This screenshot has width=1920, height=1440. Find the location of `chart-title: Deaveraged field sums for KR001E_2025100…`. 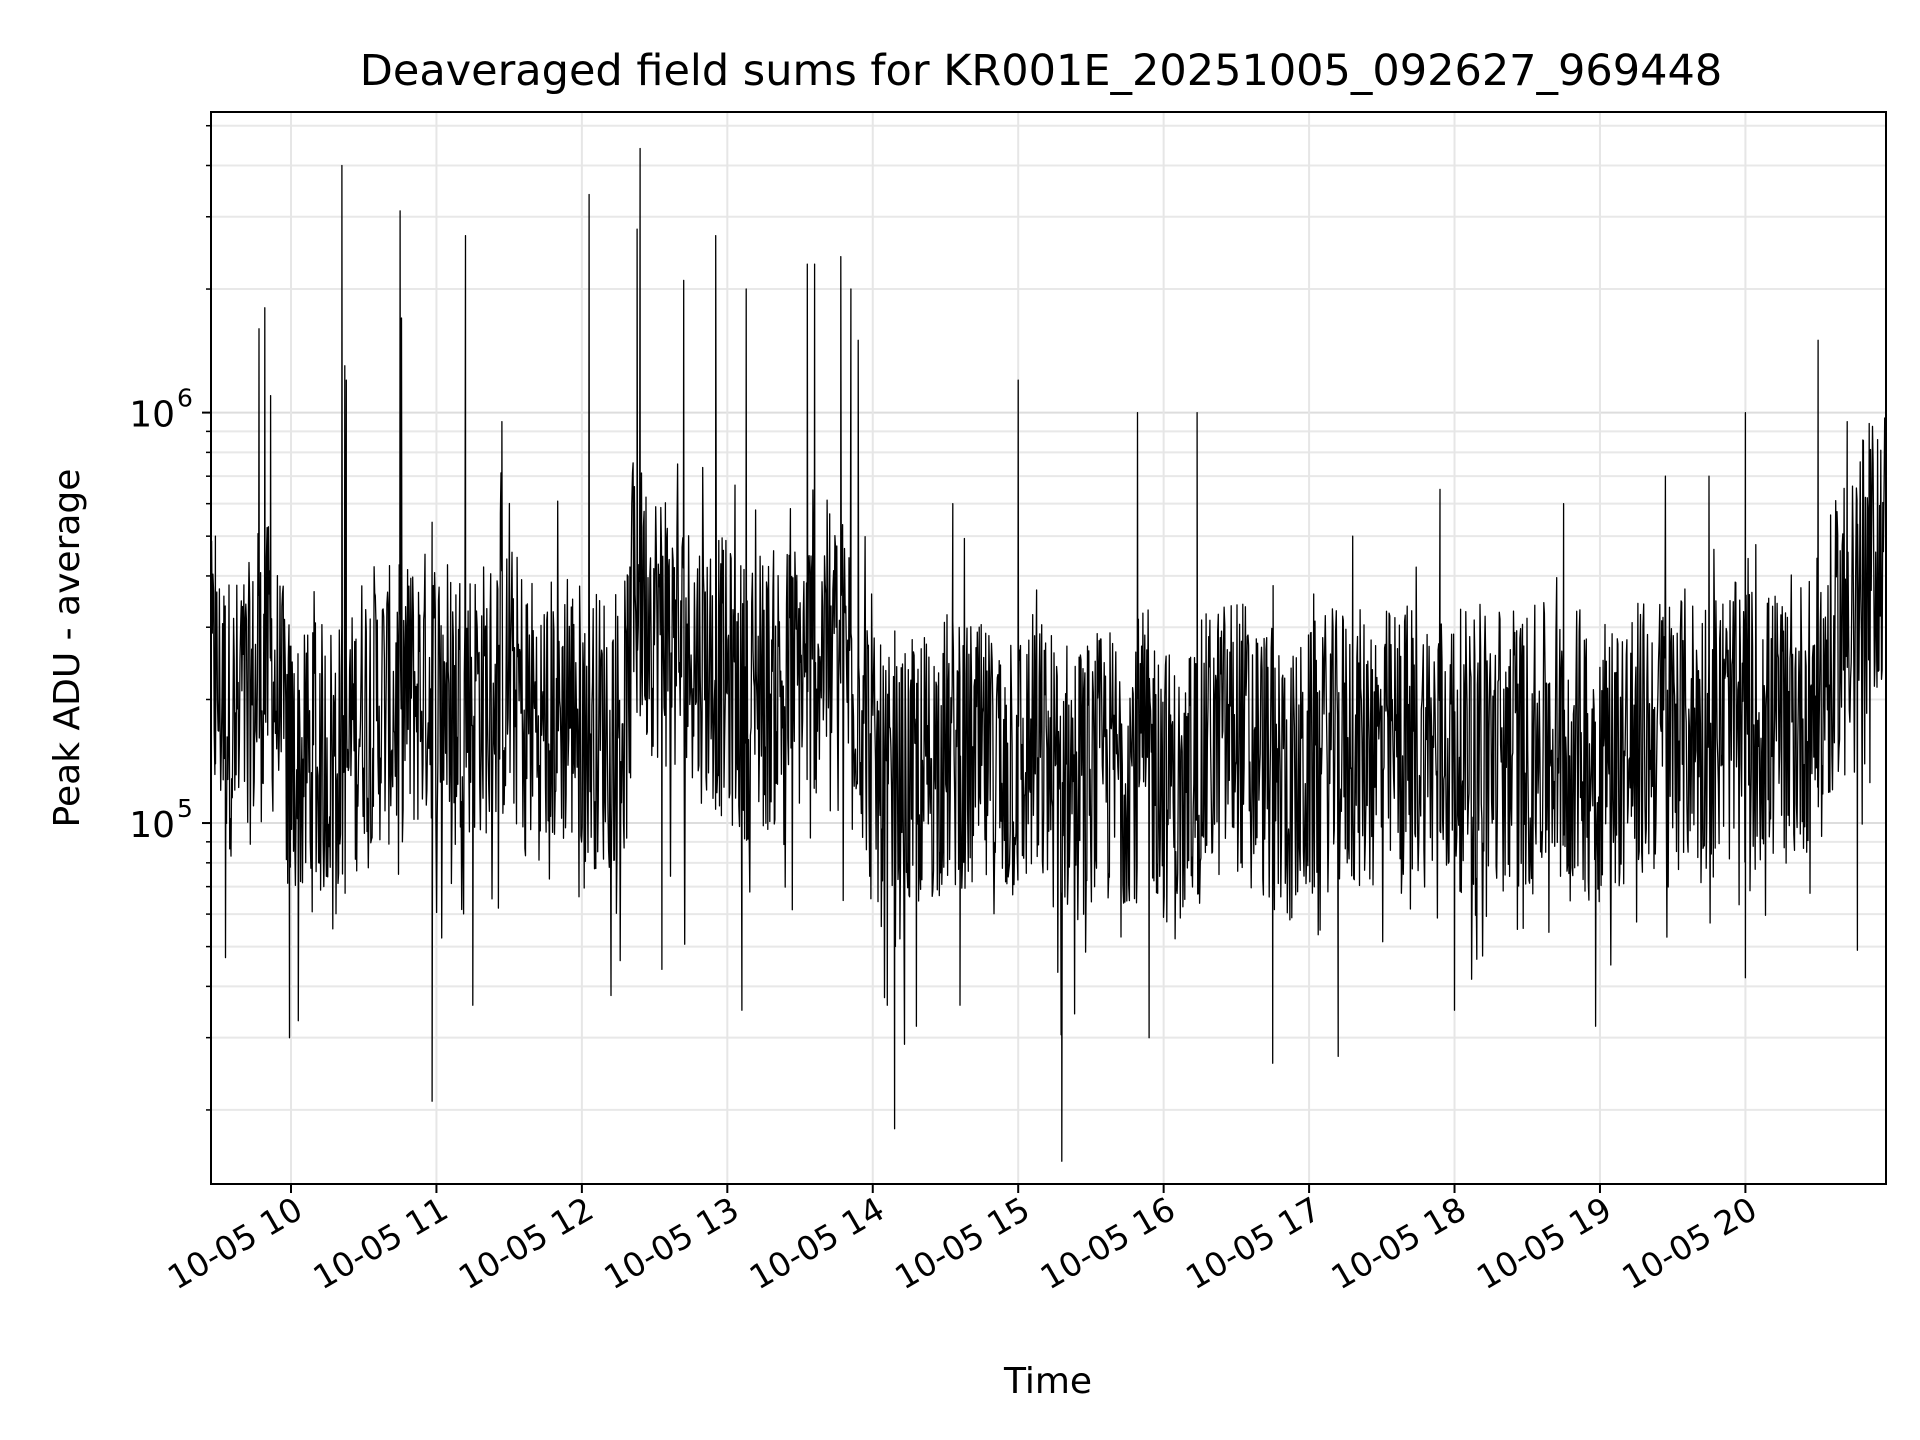

chart-title: Deaveraged field sums for KR001E_2025100… is located at coordinates (1041, 71).